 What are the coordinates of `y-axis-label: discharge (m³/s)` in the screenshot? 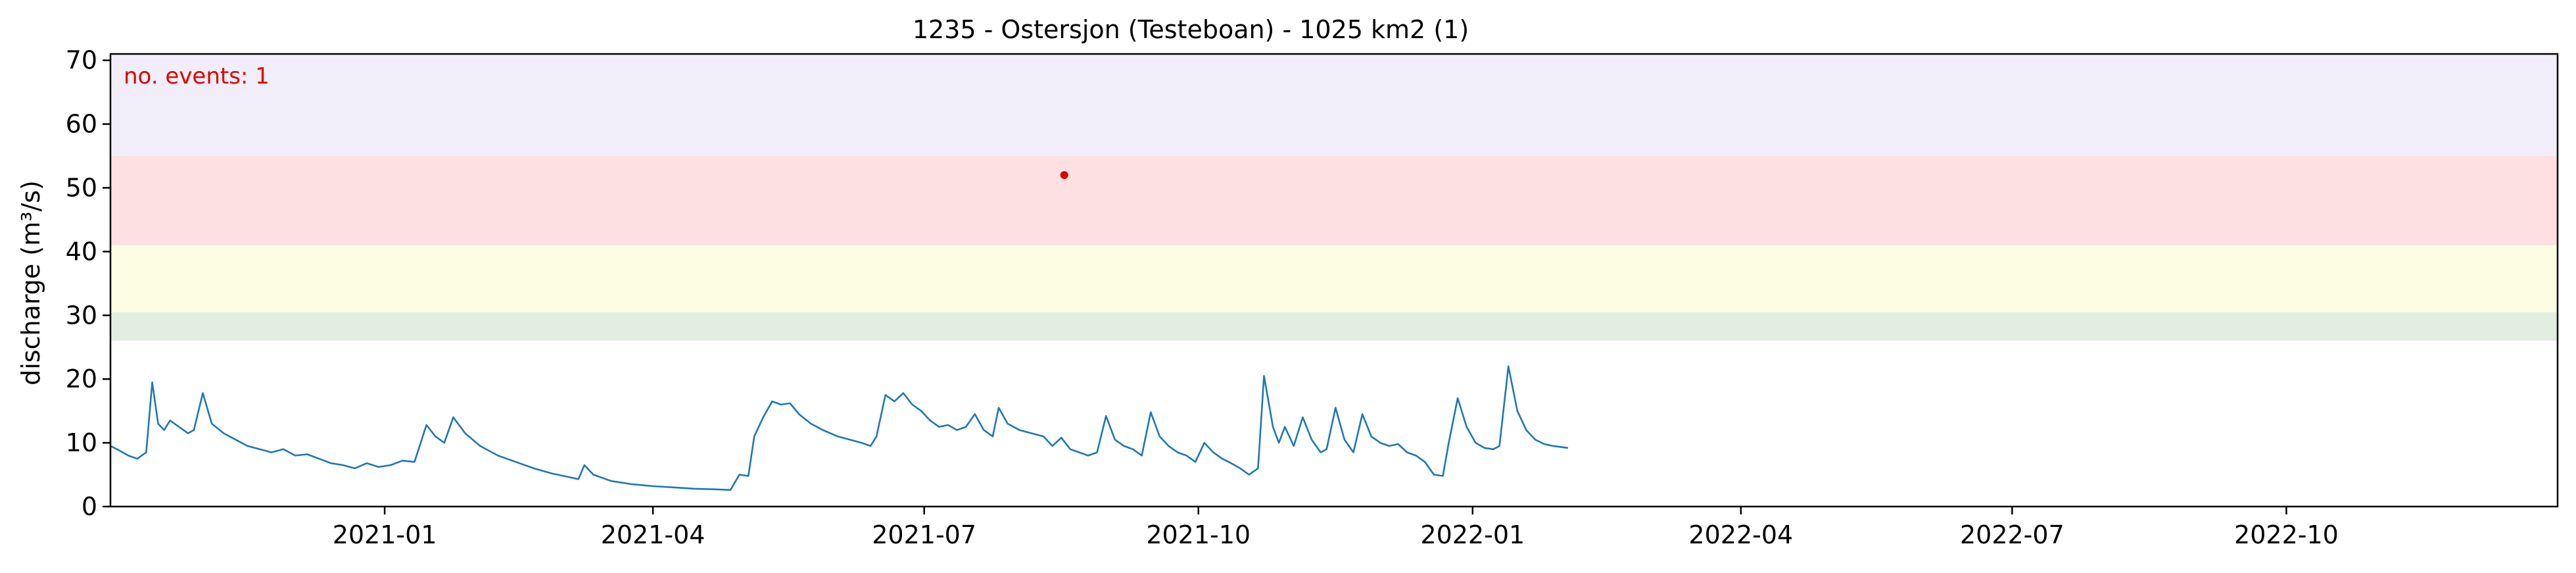 It's located at (31, 283).